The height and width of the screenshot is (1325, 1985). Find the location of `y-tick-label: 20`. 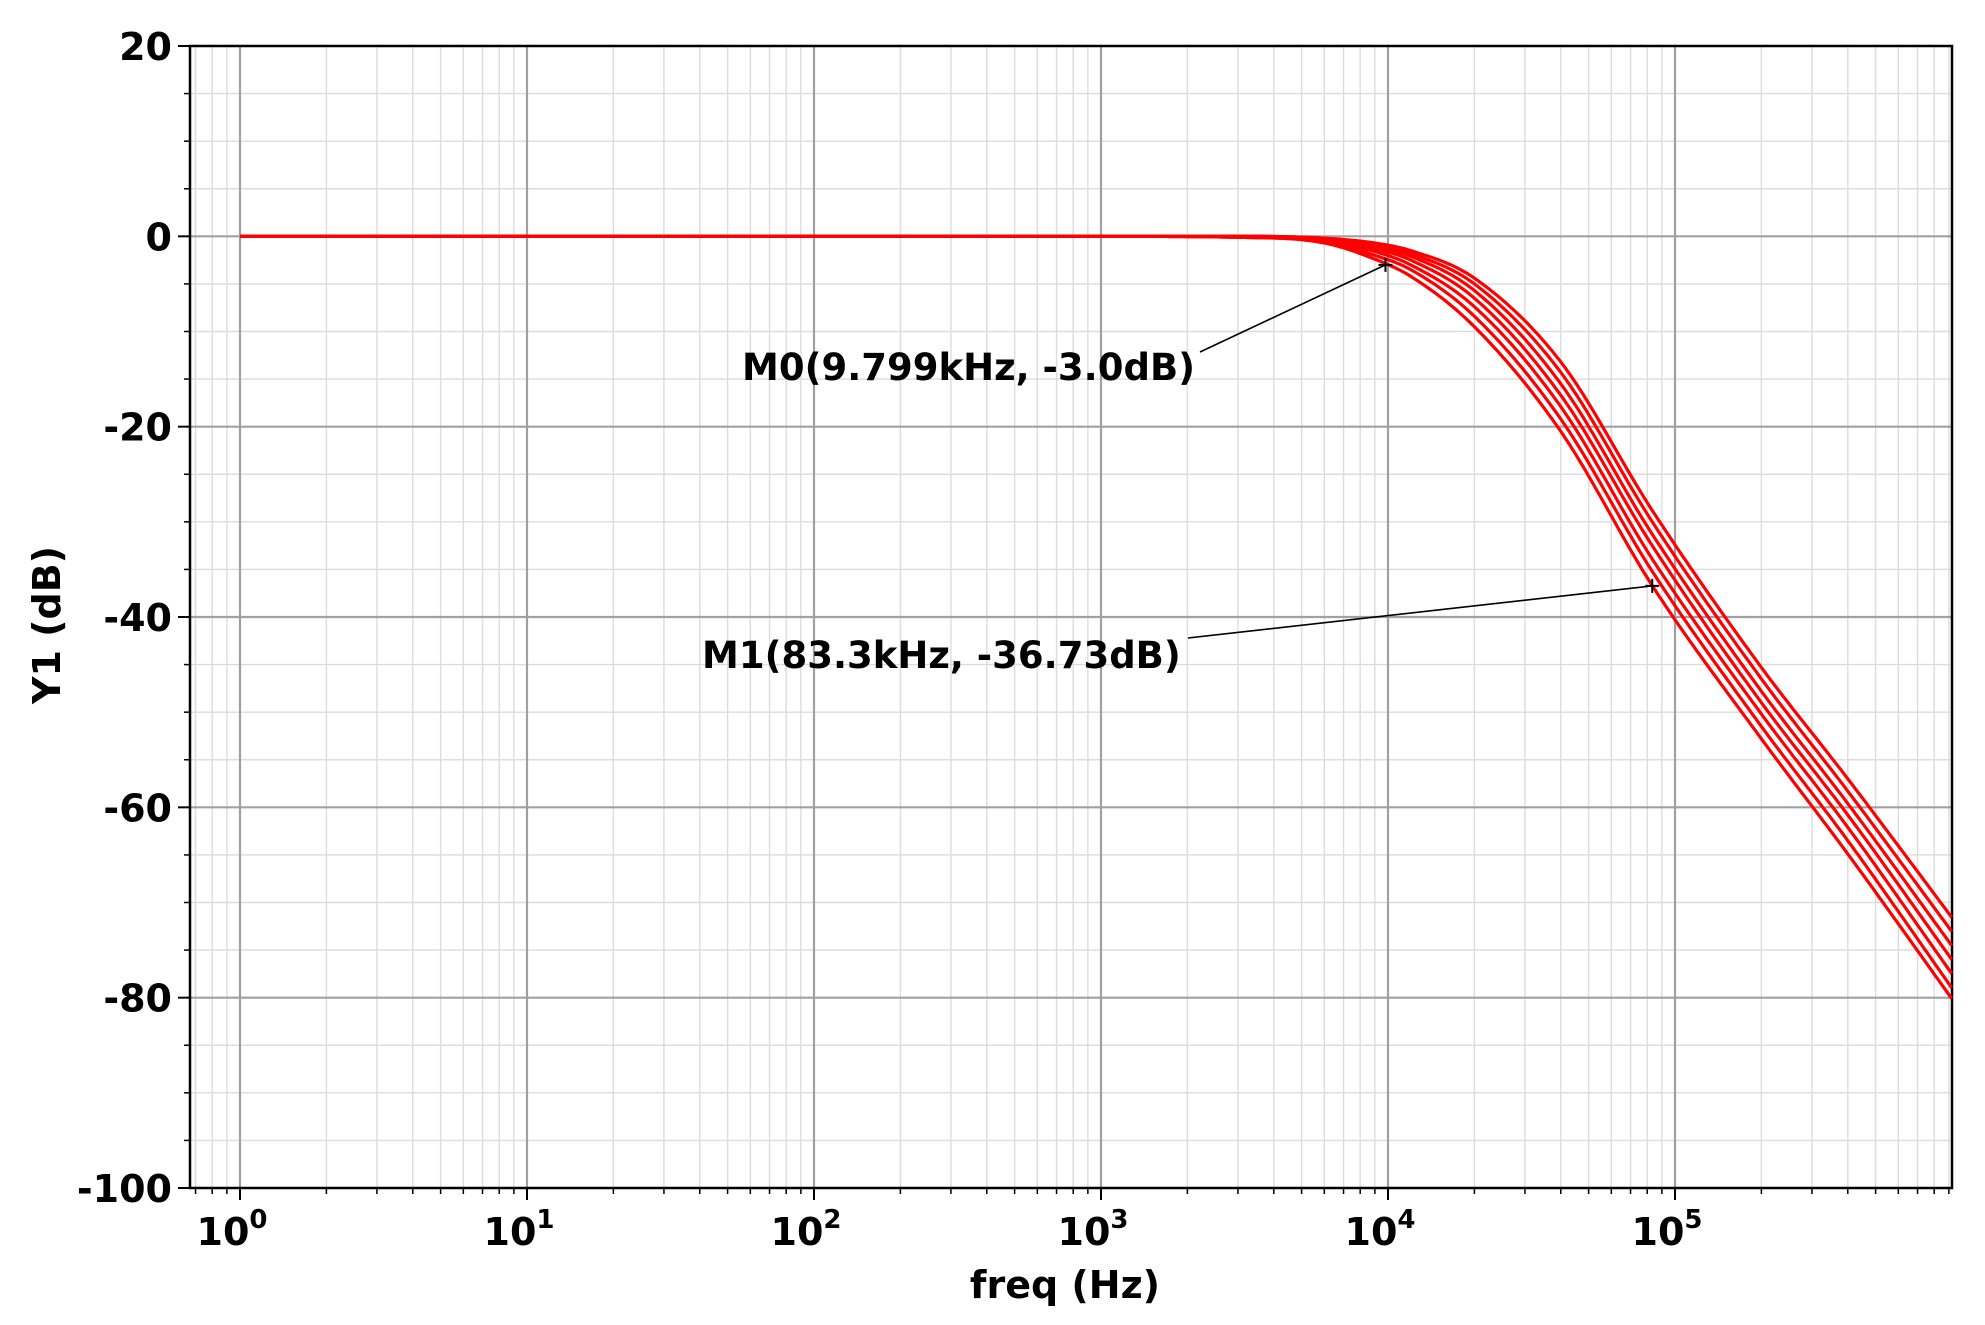

y-tick-label: 20 is located at coordinates (145, 47).